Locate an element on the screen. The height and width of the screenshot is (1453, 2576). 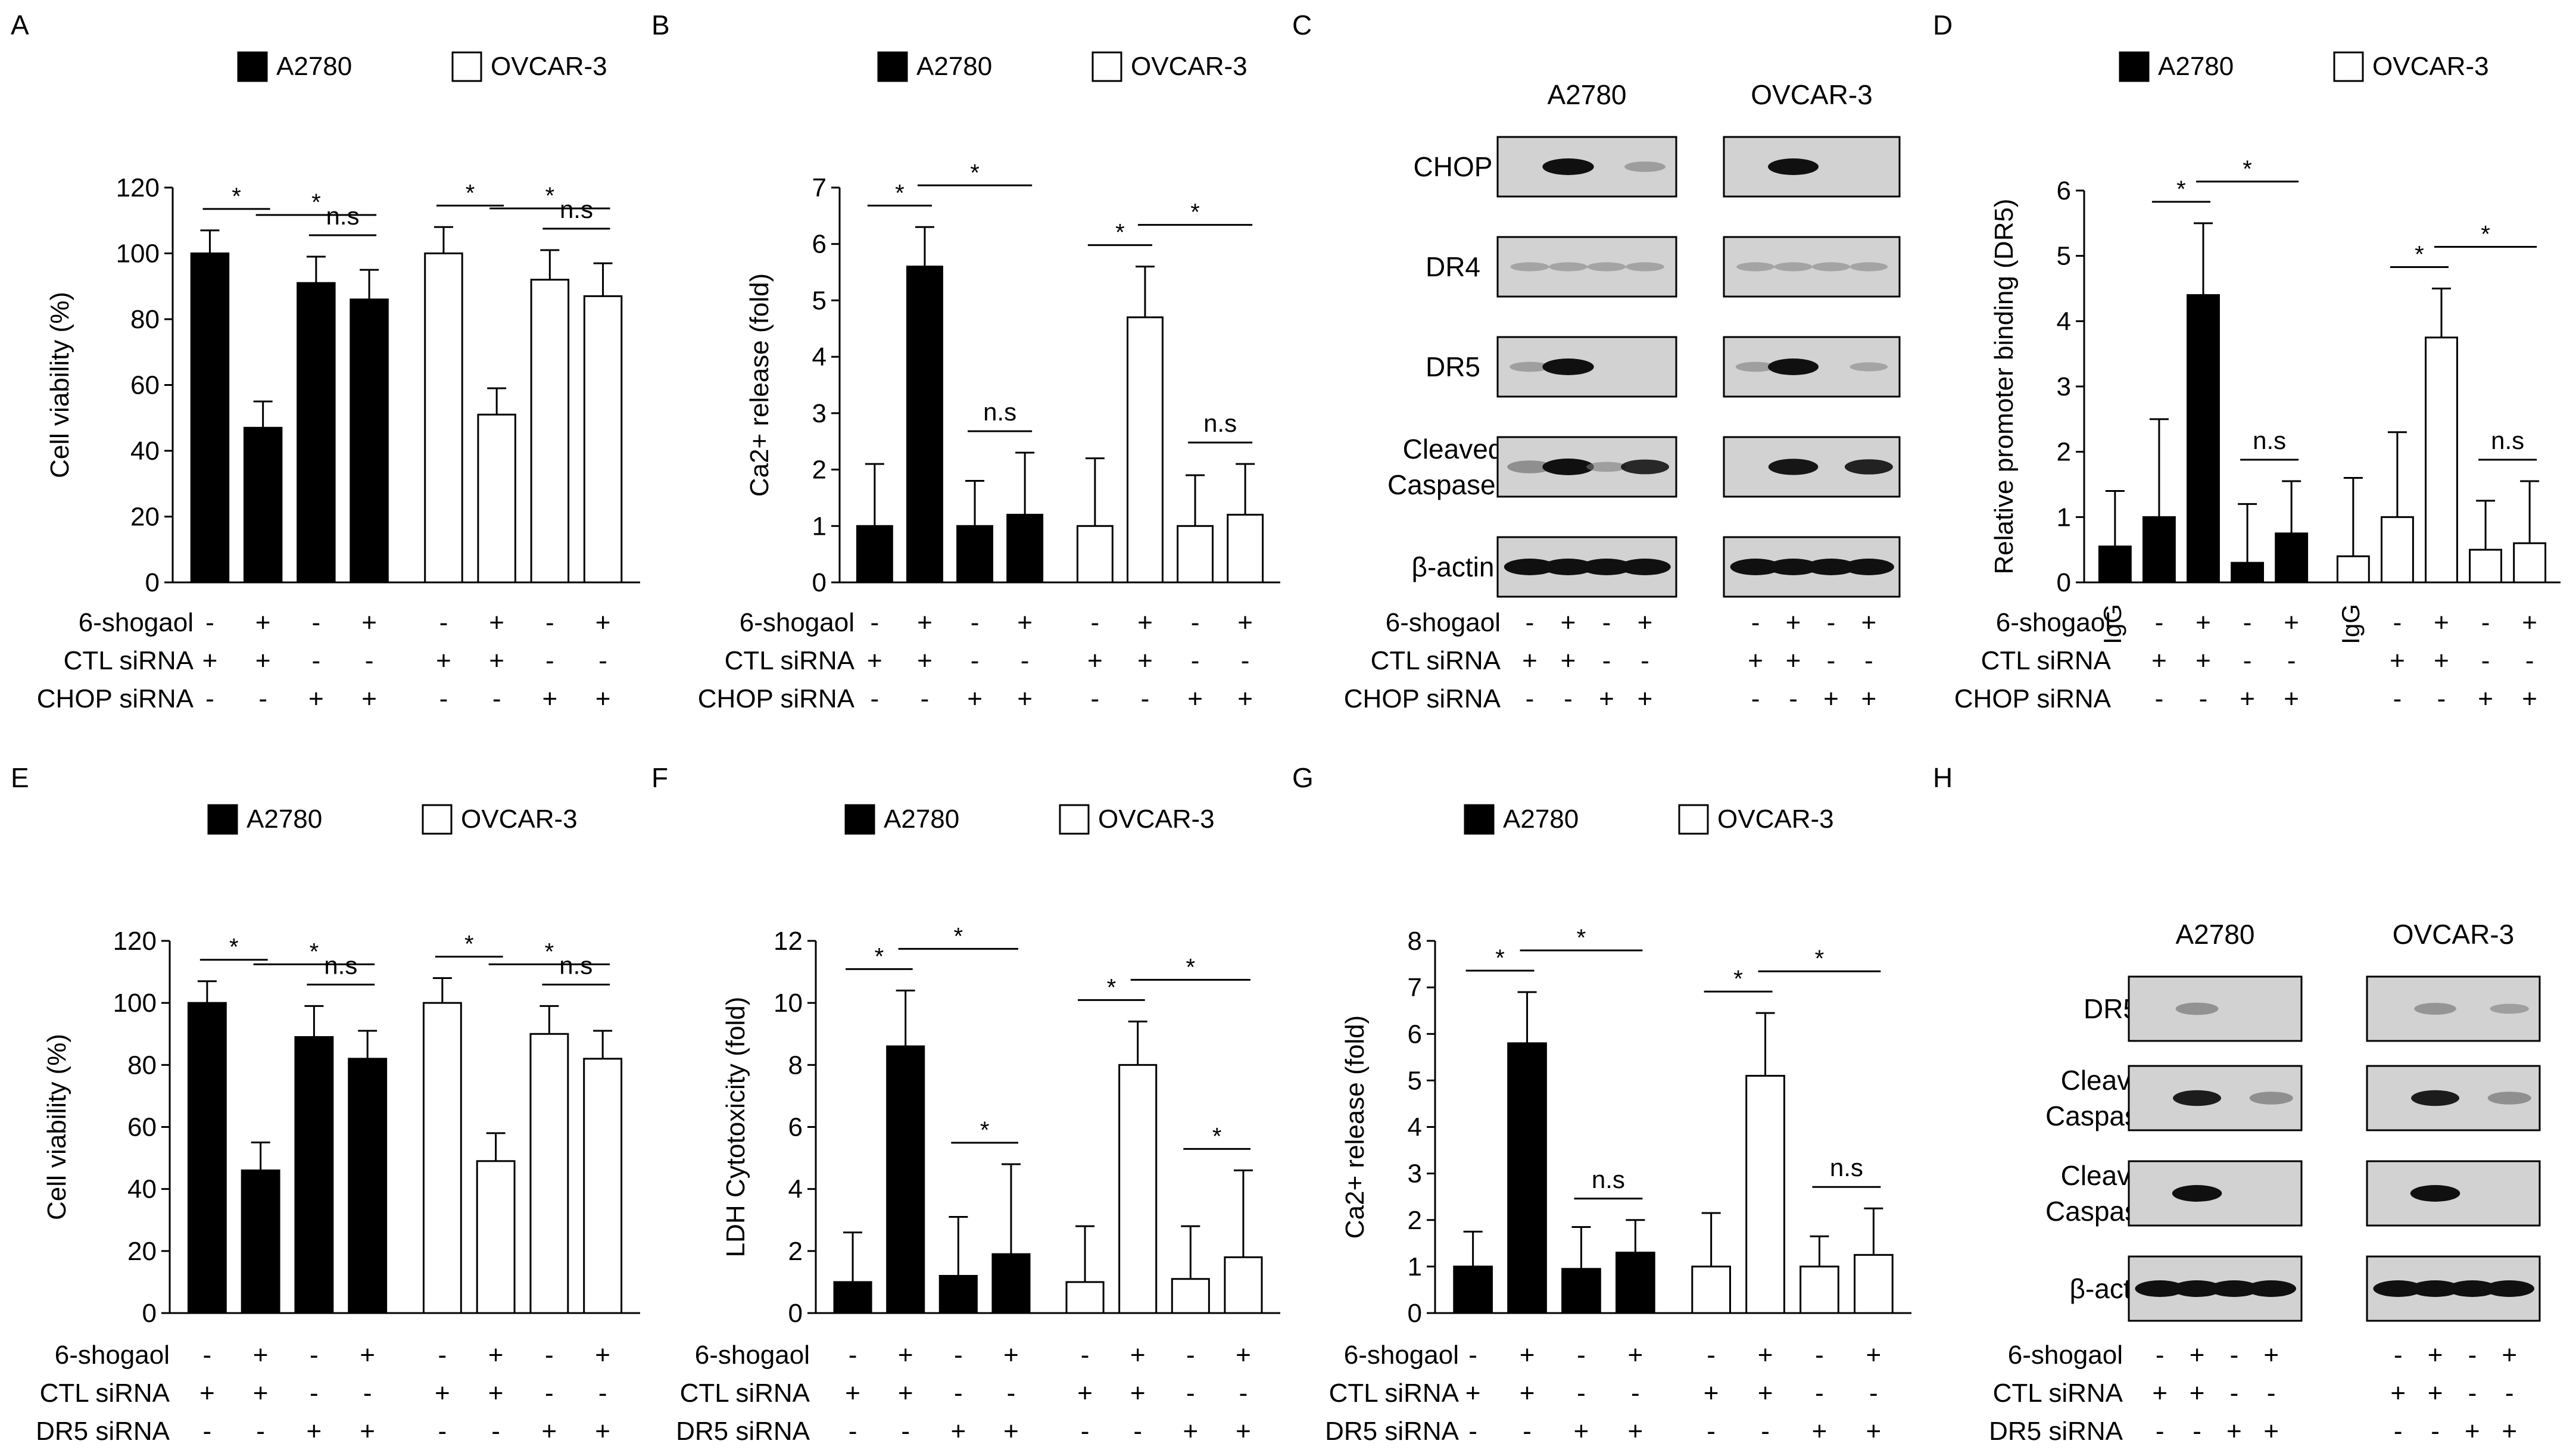
y-tick-label: 120 is located at coordinates (138, 188).